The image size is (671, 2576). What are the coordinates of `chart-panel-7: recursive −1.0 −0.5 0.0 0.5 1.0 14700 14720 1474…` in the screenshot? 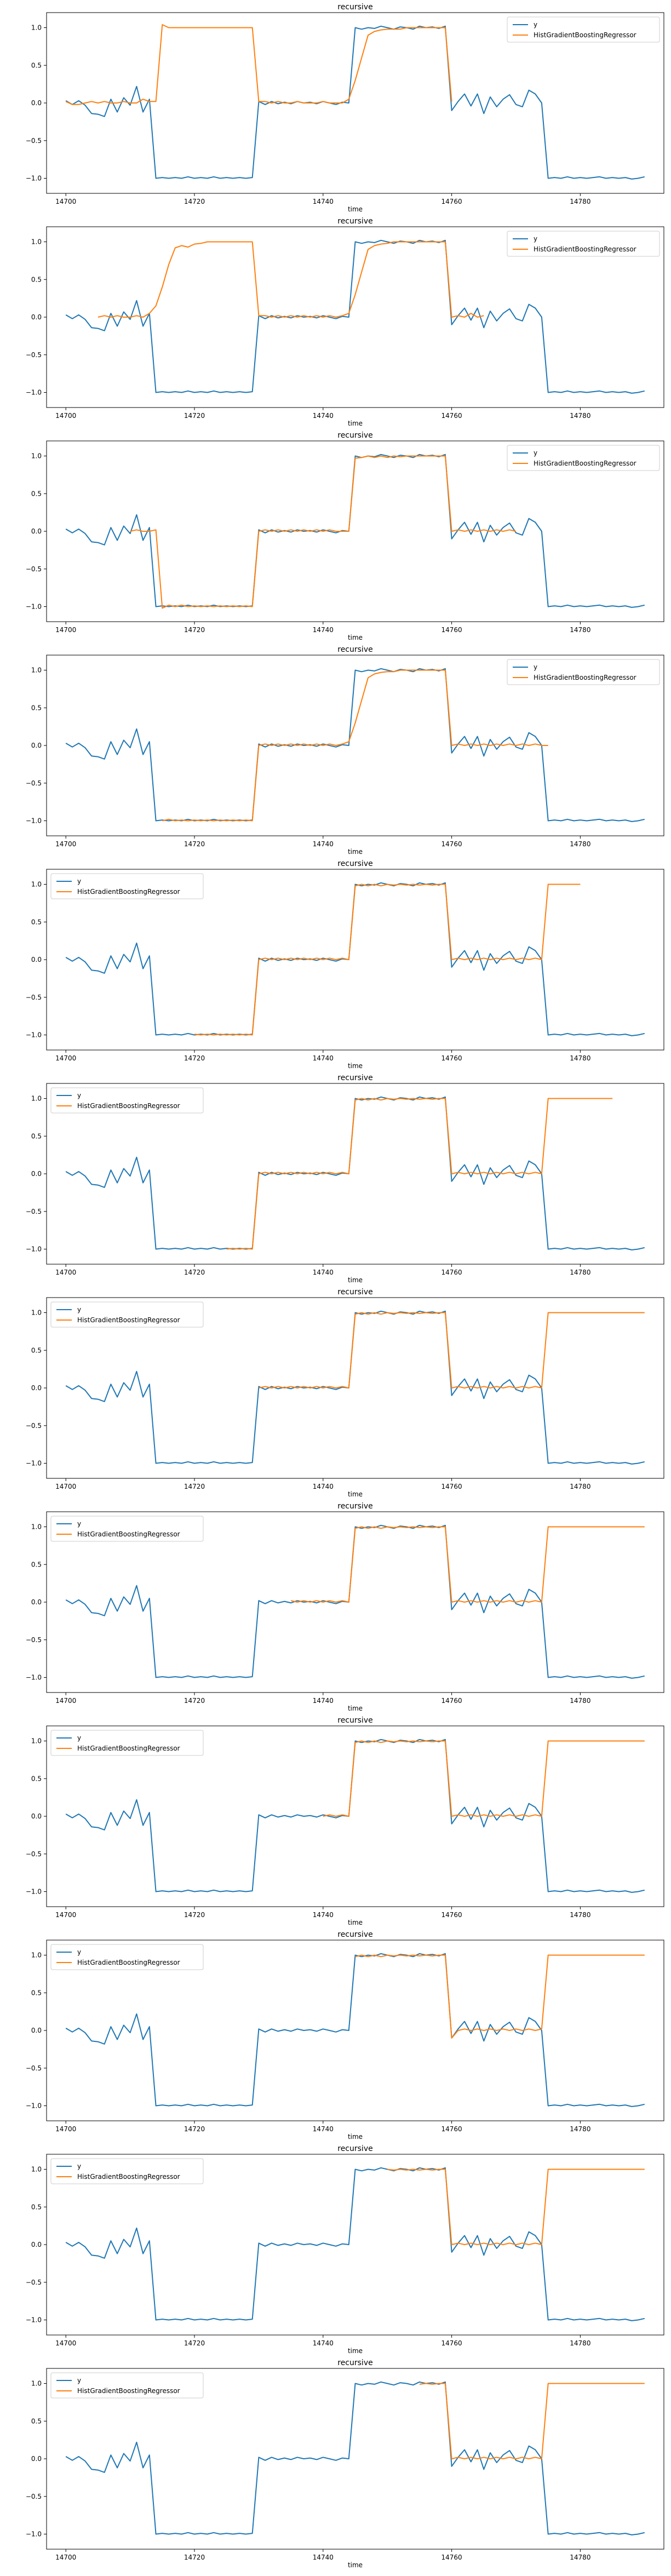 It's located at (345, 1393).